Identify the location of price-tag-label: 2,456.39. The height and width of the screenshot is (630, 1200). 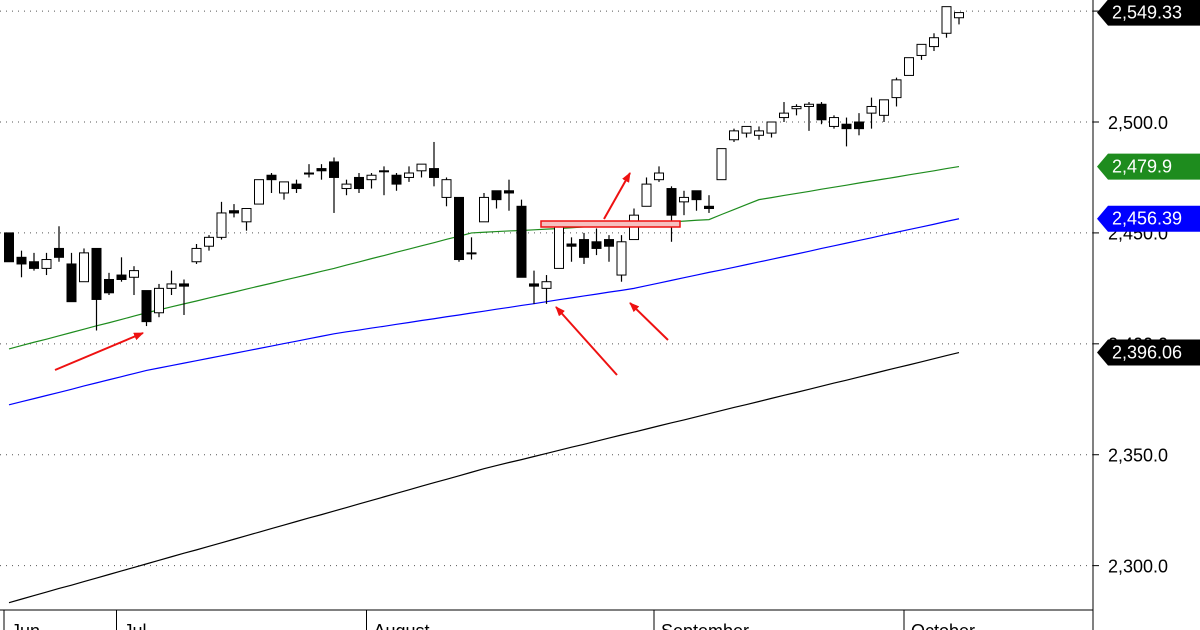
(1147, 218).